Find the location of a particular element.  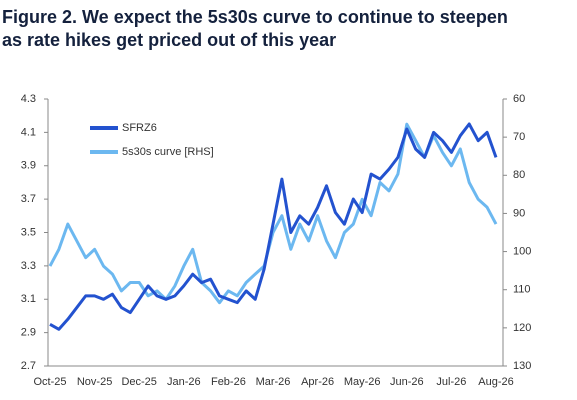

y-tick-label: 4.3 is located at coordinates (28, 99).